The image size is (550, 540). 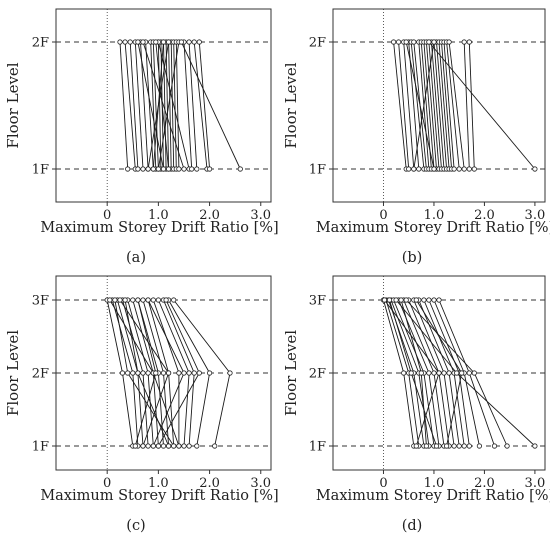 I want to click on y-tick-label: 1F, so click(x=40, y=447).